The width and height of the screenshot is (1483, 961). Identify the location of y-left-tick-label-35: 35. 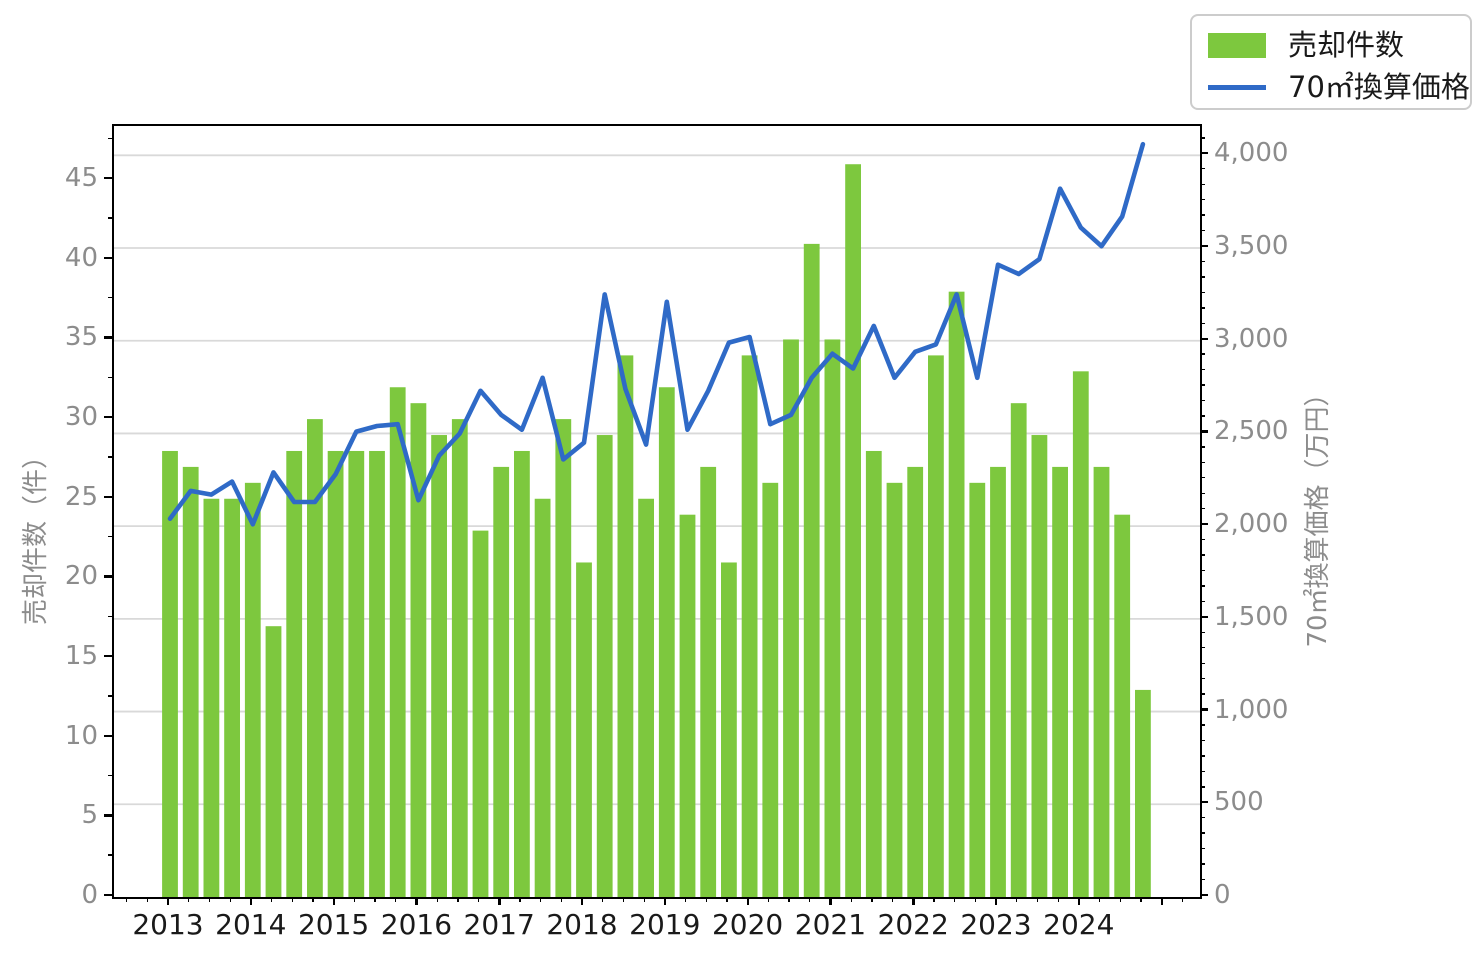
(81, 337).